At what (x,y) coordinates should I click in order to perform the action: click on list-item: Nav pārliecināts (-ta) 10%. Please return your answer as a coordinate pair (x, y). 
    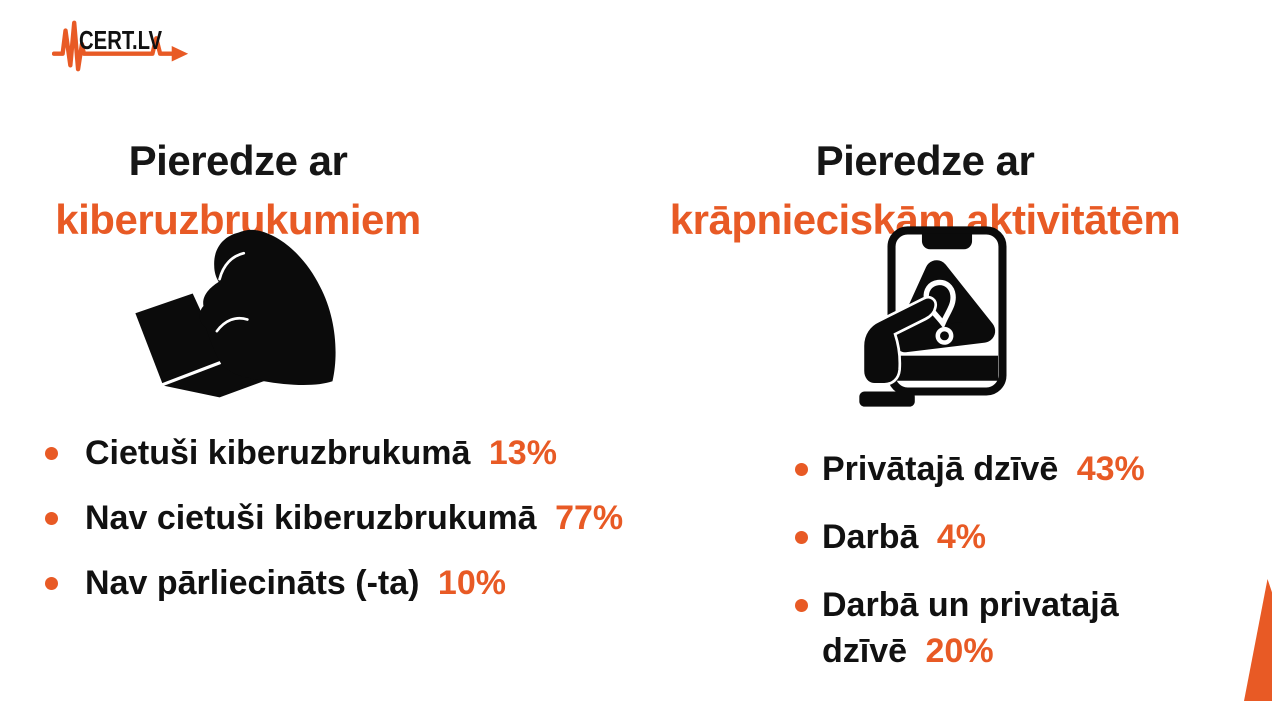
    Looking at the image, I should click on (355, 583).